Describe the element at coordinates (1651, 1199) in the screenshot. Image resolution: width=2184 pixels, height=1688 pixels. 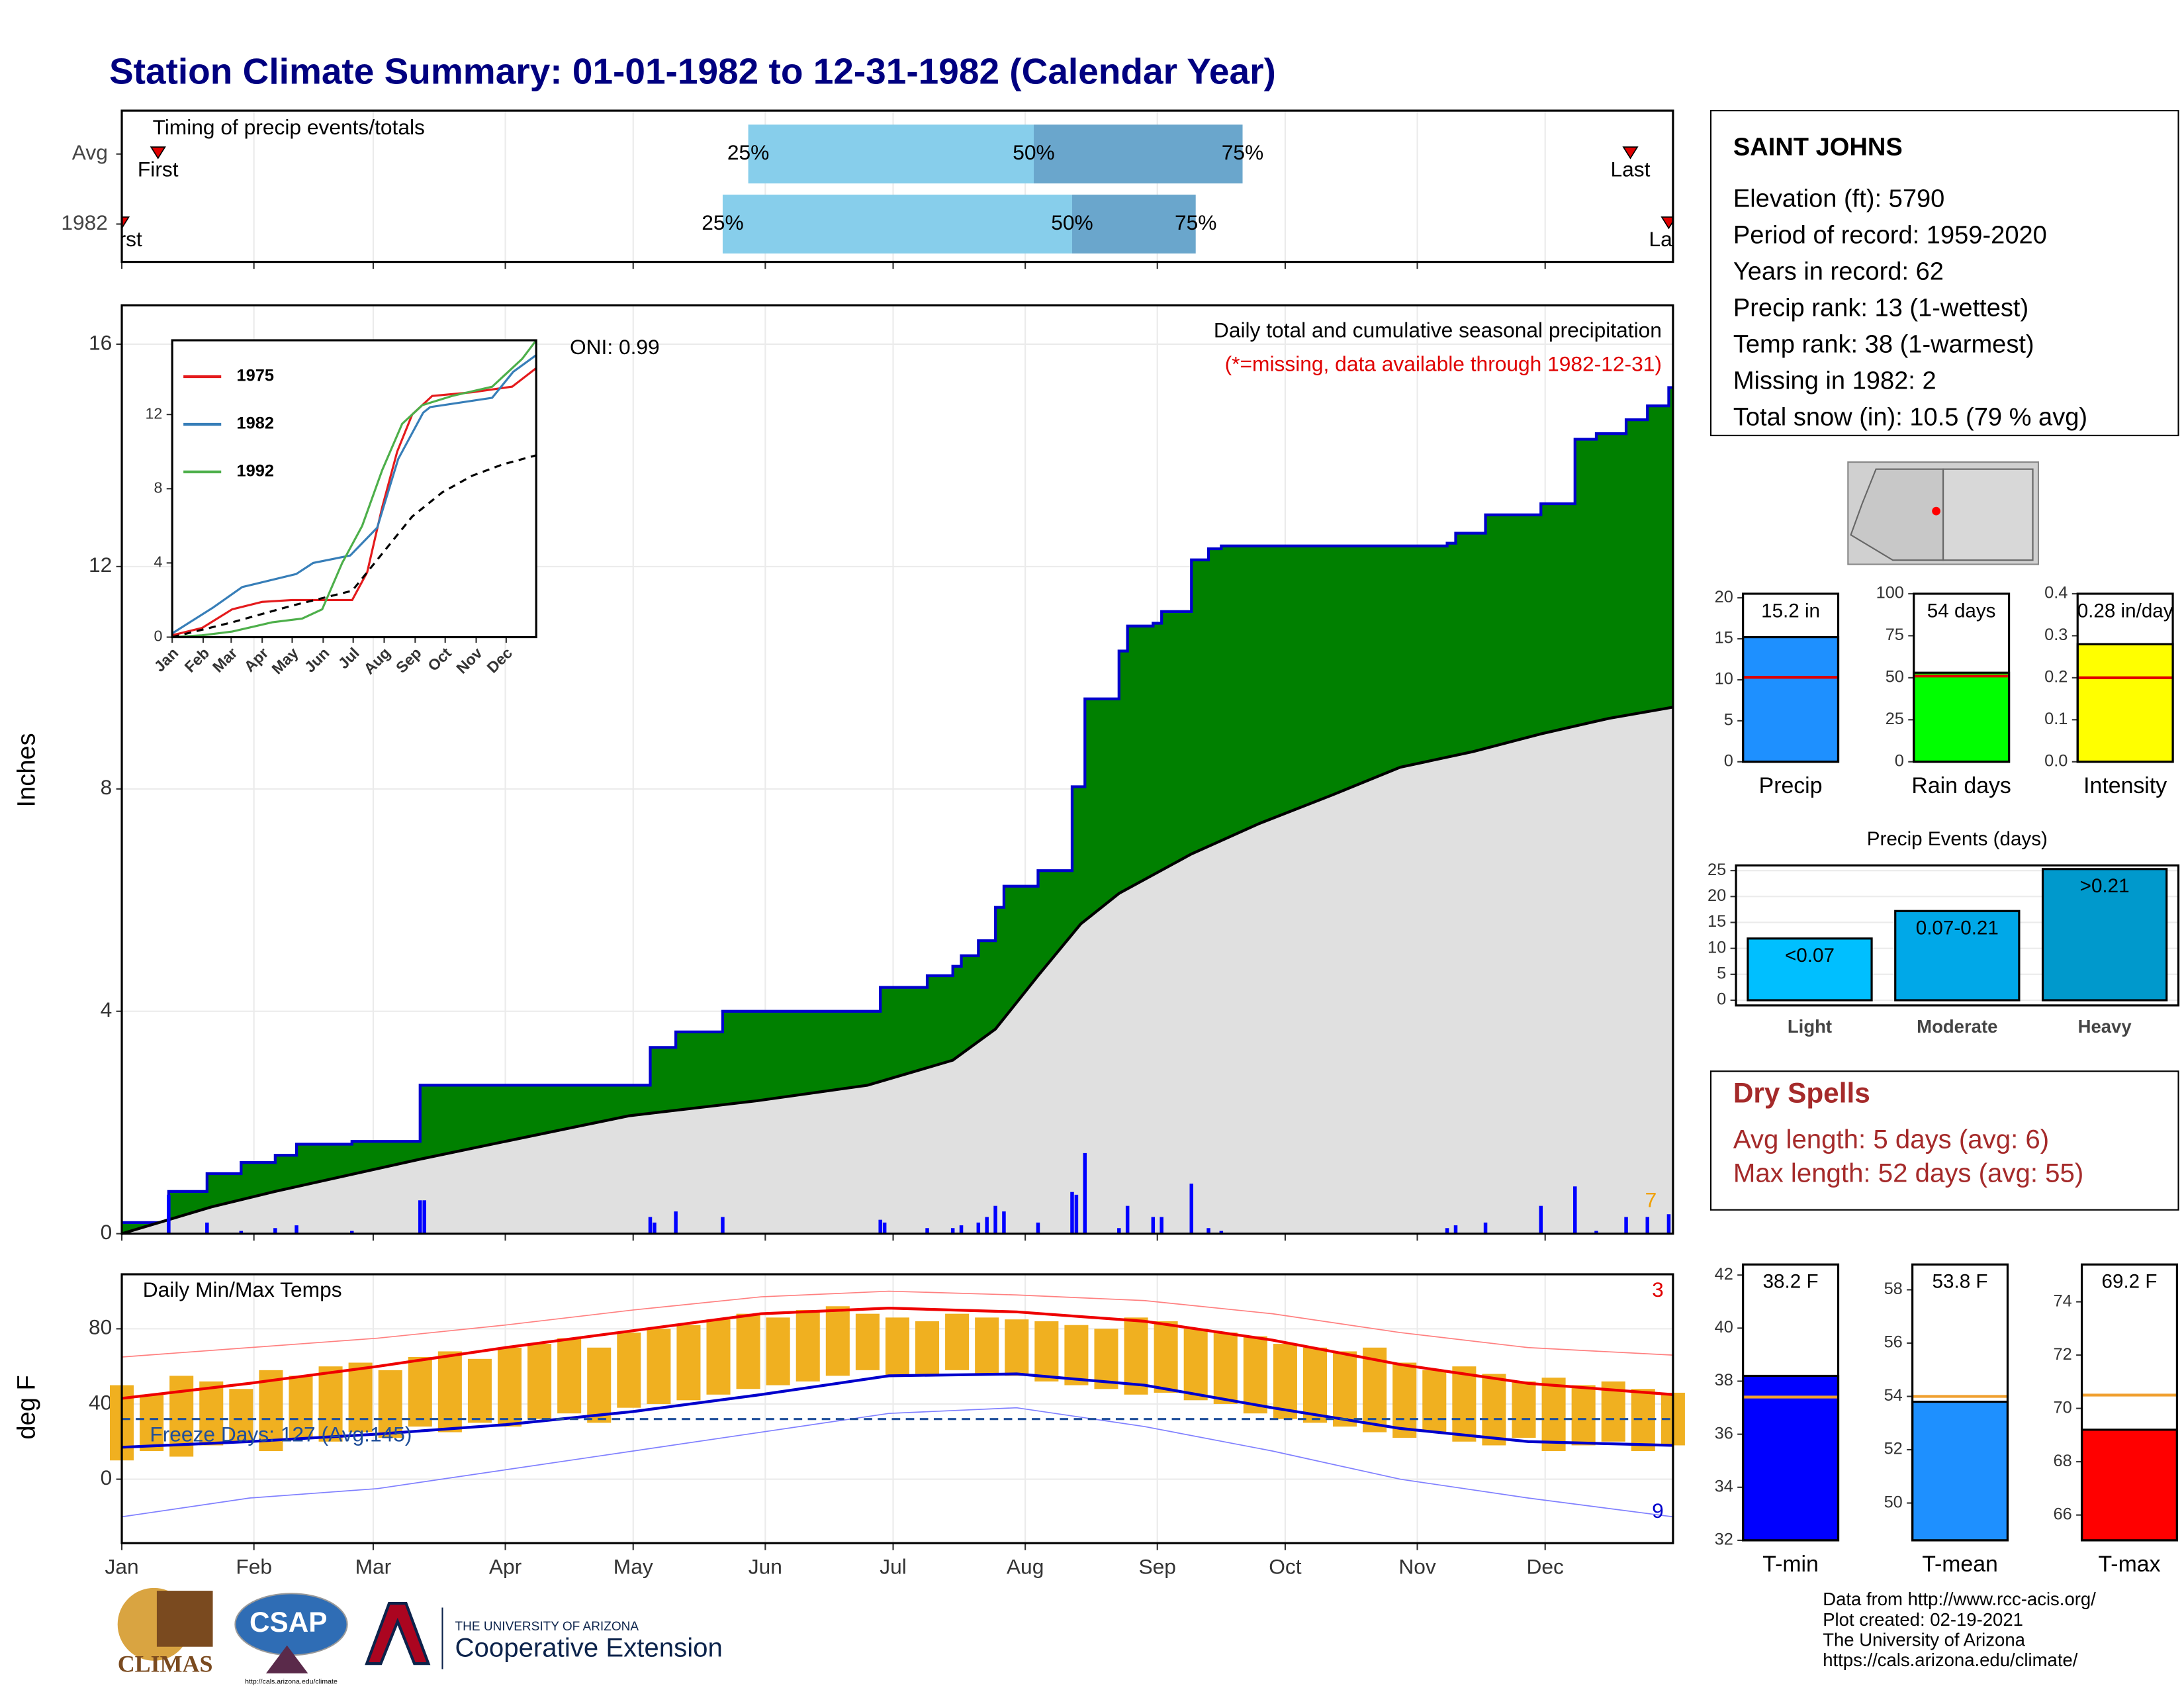
I see `annotation: 7` at that location.